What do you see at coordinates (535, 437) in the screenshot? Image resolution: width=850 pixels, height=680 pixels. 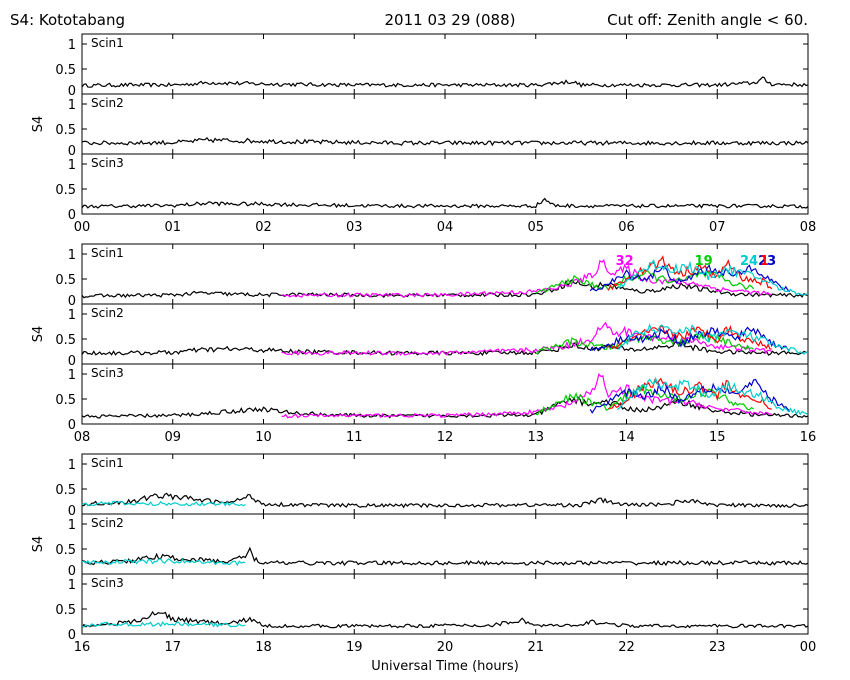 I see `x-tick-label: 13` at bounding box center [535, 437].